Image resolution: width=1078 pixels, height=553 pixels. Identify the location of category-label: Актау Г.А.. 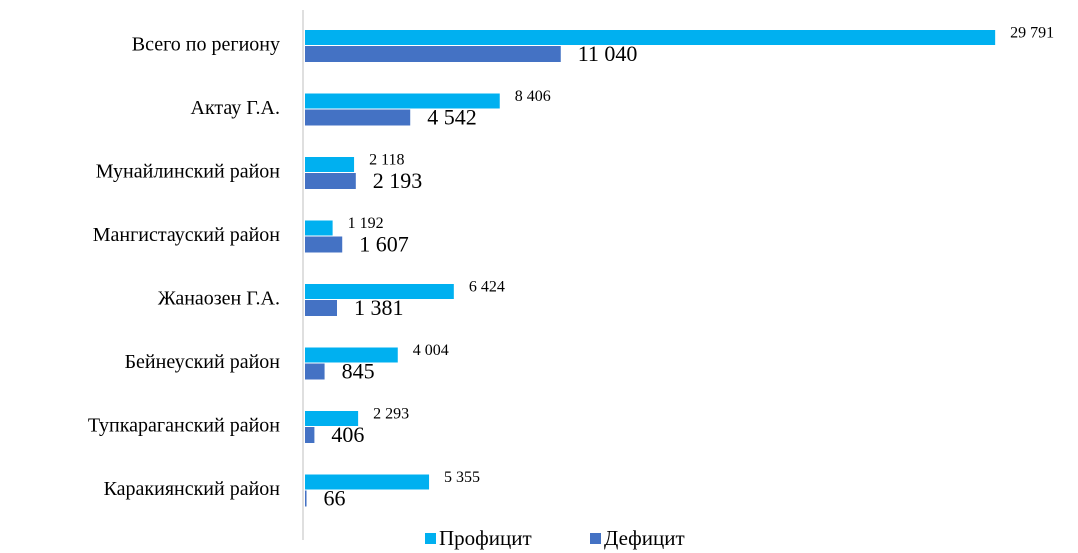
(236, 108).